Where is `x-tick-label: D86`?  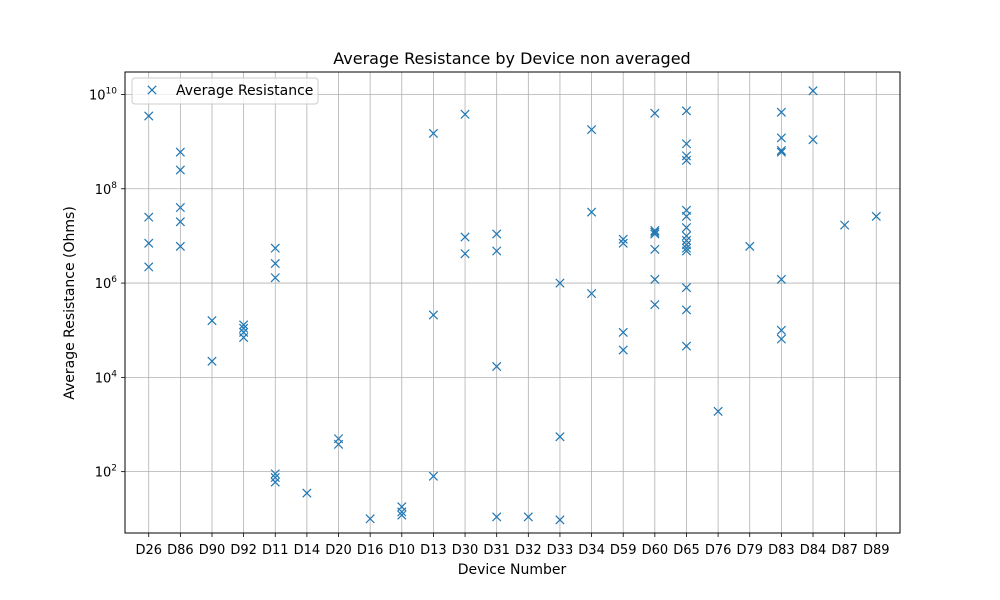
x-tick-label: D86 is located at coordinates (180, 550).